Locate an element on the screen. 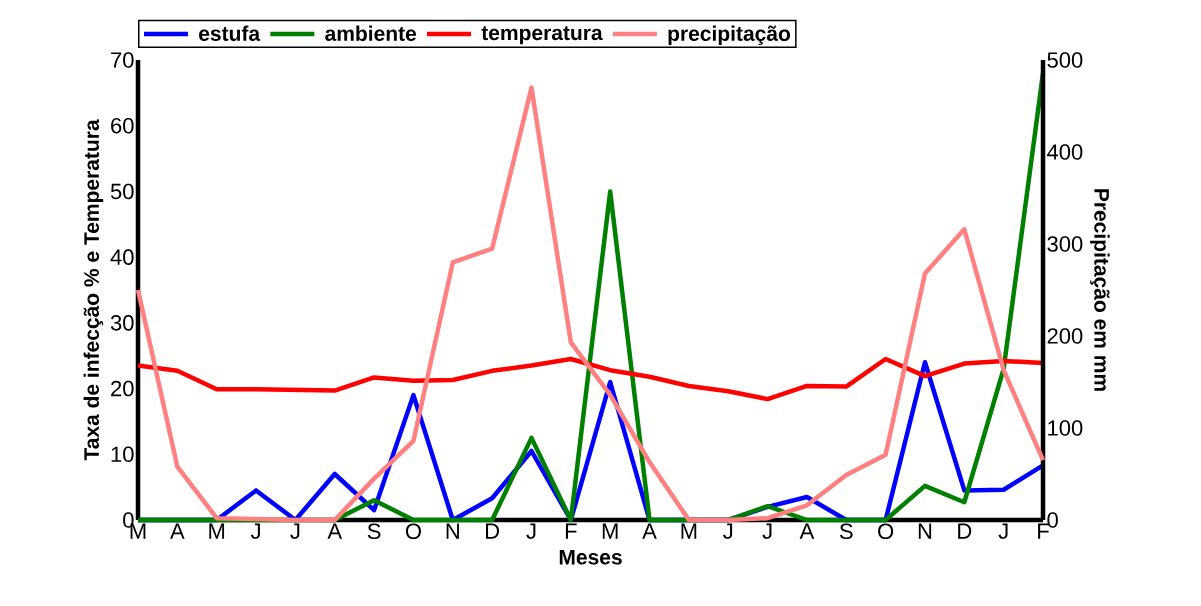 This screenshot has width=1201, height=606. y-tick-label: 70 is located at coordinates (122, 60).